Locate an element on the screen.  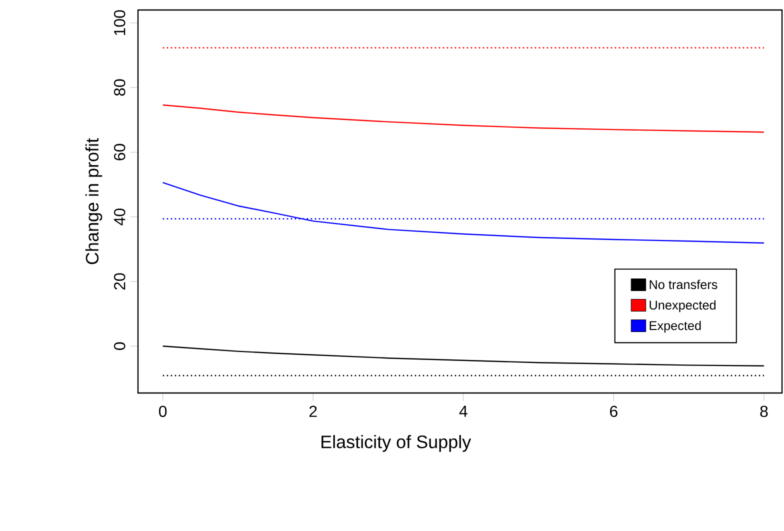
x-tick-label: 6 is located at coordinates (614, 412).